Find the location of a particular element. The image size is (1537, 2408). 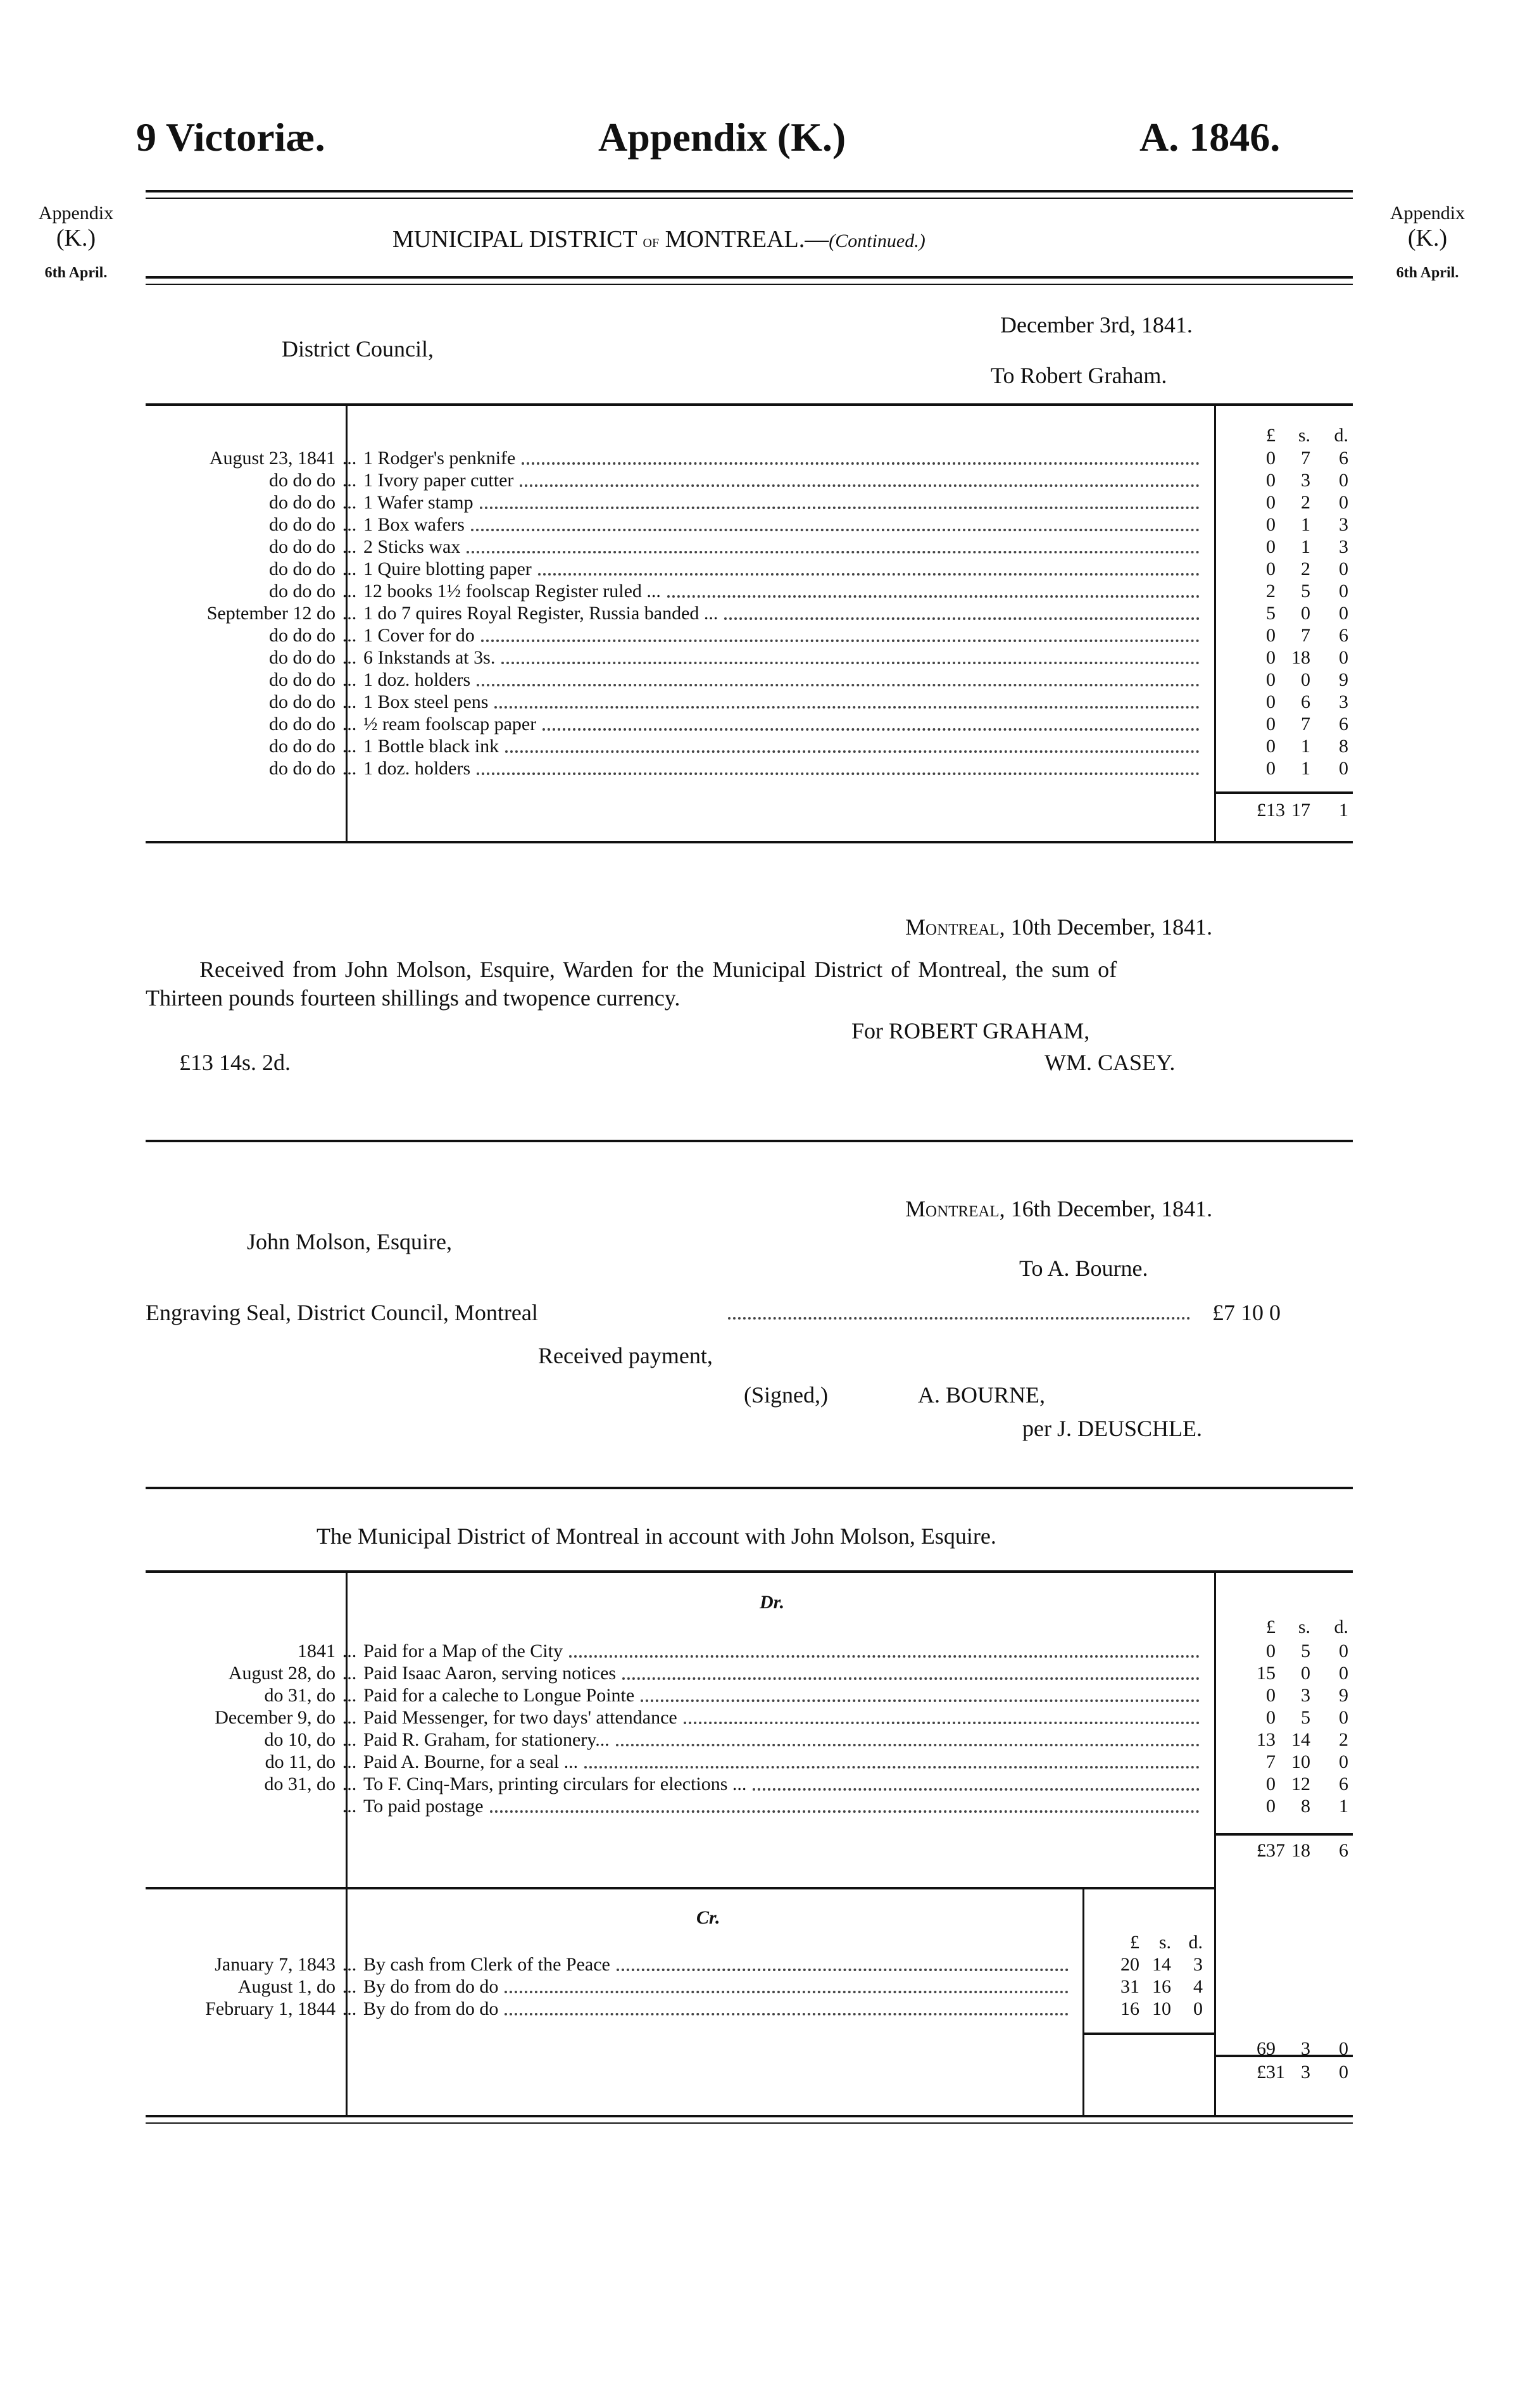

title-continued: (Continued.) is located at coordinates (877, 240).